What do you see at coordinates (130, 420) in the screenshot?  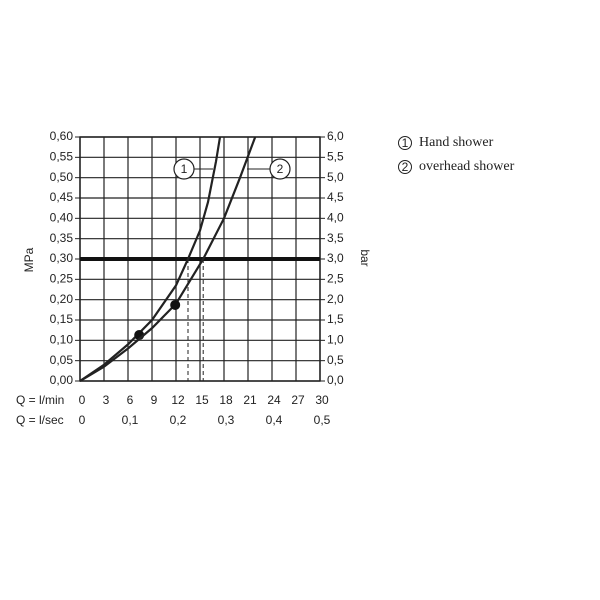 I see `x2-tick-label: 0,1` at bounding box center [130, 420].